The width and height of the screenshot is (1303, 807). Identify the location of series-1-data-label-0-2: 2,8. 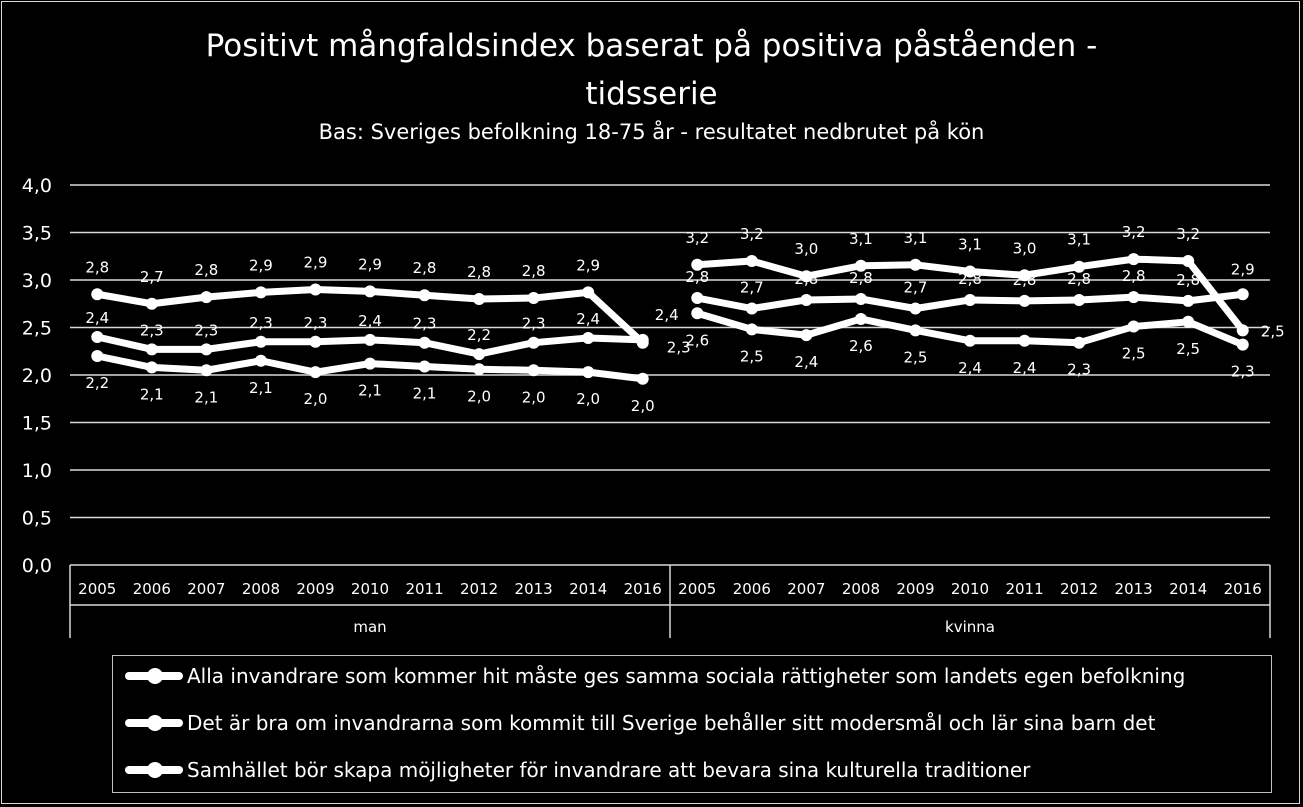
(206, 270).